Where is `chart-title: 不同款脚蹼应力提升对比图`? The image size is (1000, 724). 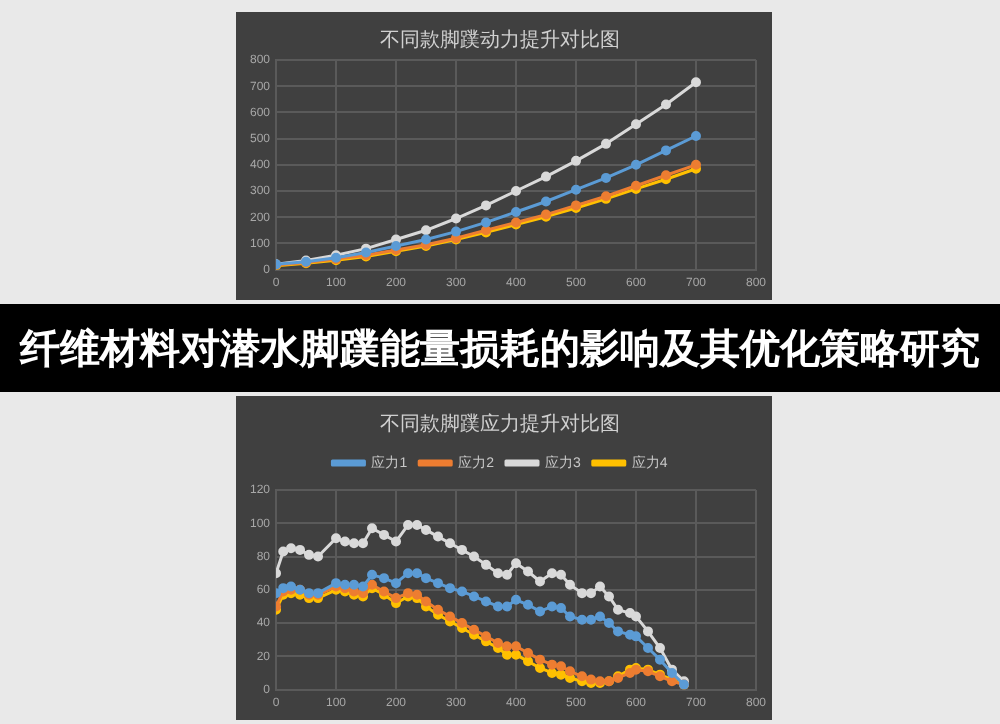
chart-title: 不同款脚蹼应力提升对比图 is located at coordinates (500, 423).